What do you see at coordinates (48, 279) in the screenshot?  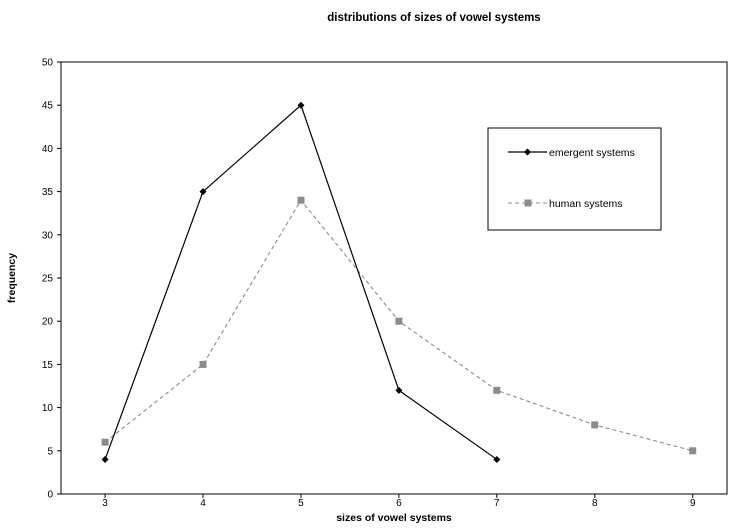 I see `y-tick-label: 25` at bounding box center [48, 279].